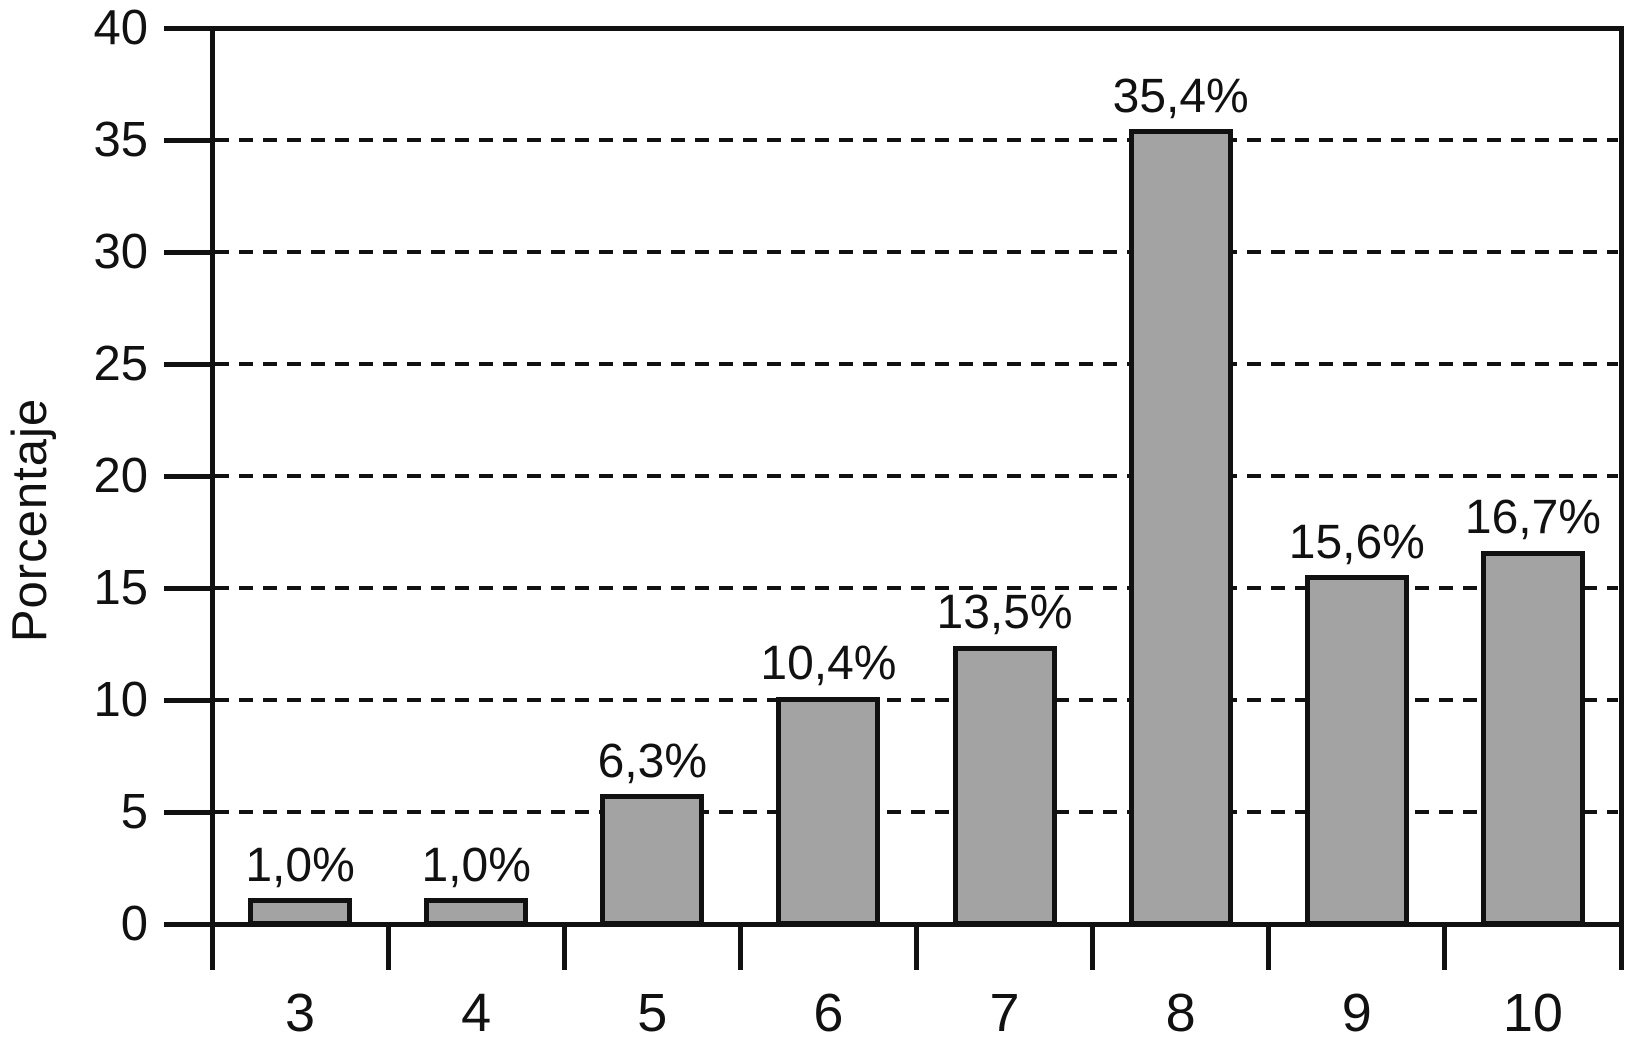 The height and width of the screenshot is (1044, 1625). What do you see at coordinates (1532, 518) in the screenshot?
I see `bar-value-label: 16,7%` at bounding box center [1532, 518].